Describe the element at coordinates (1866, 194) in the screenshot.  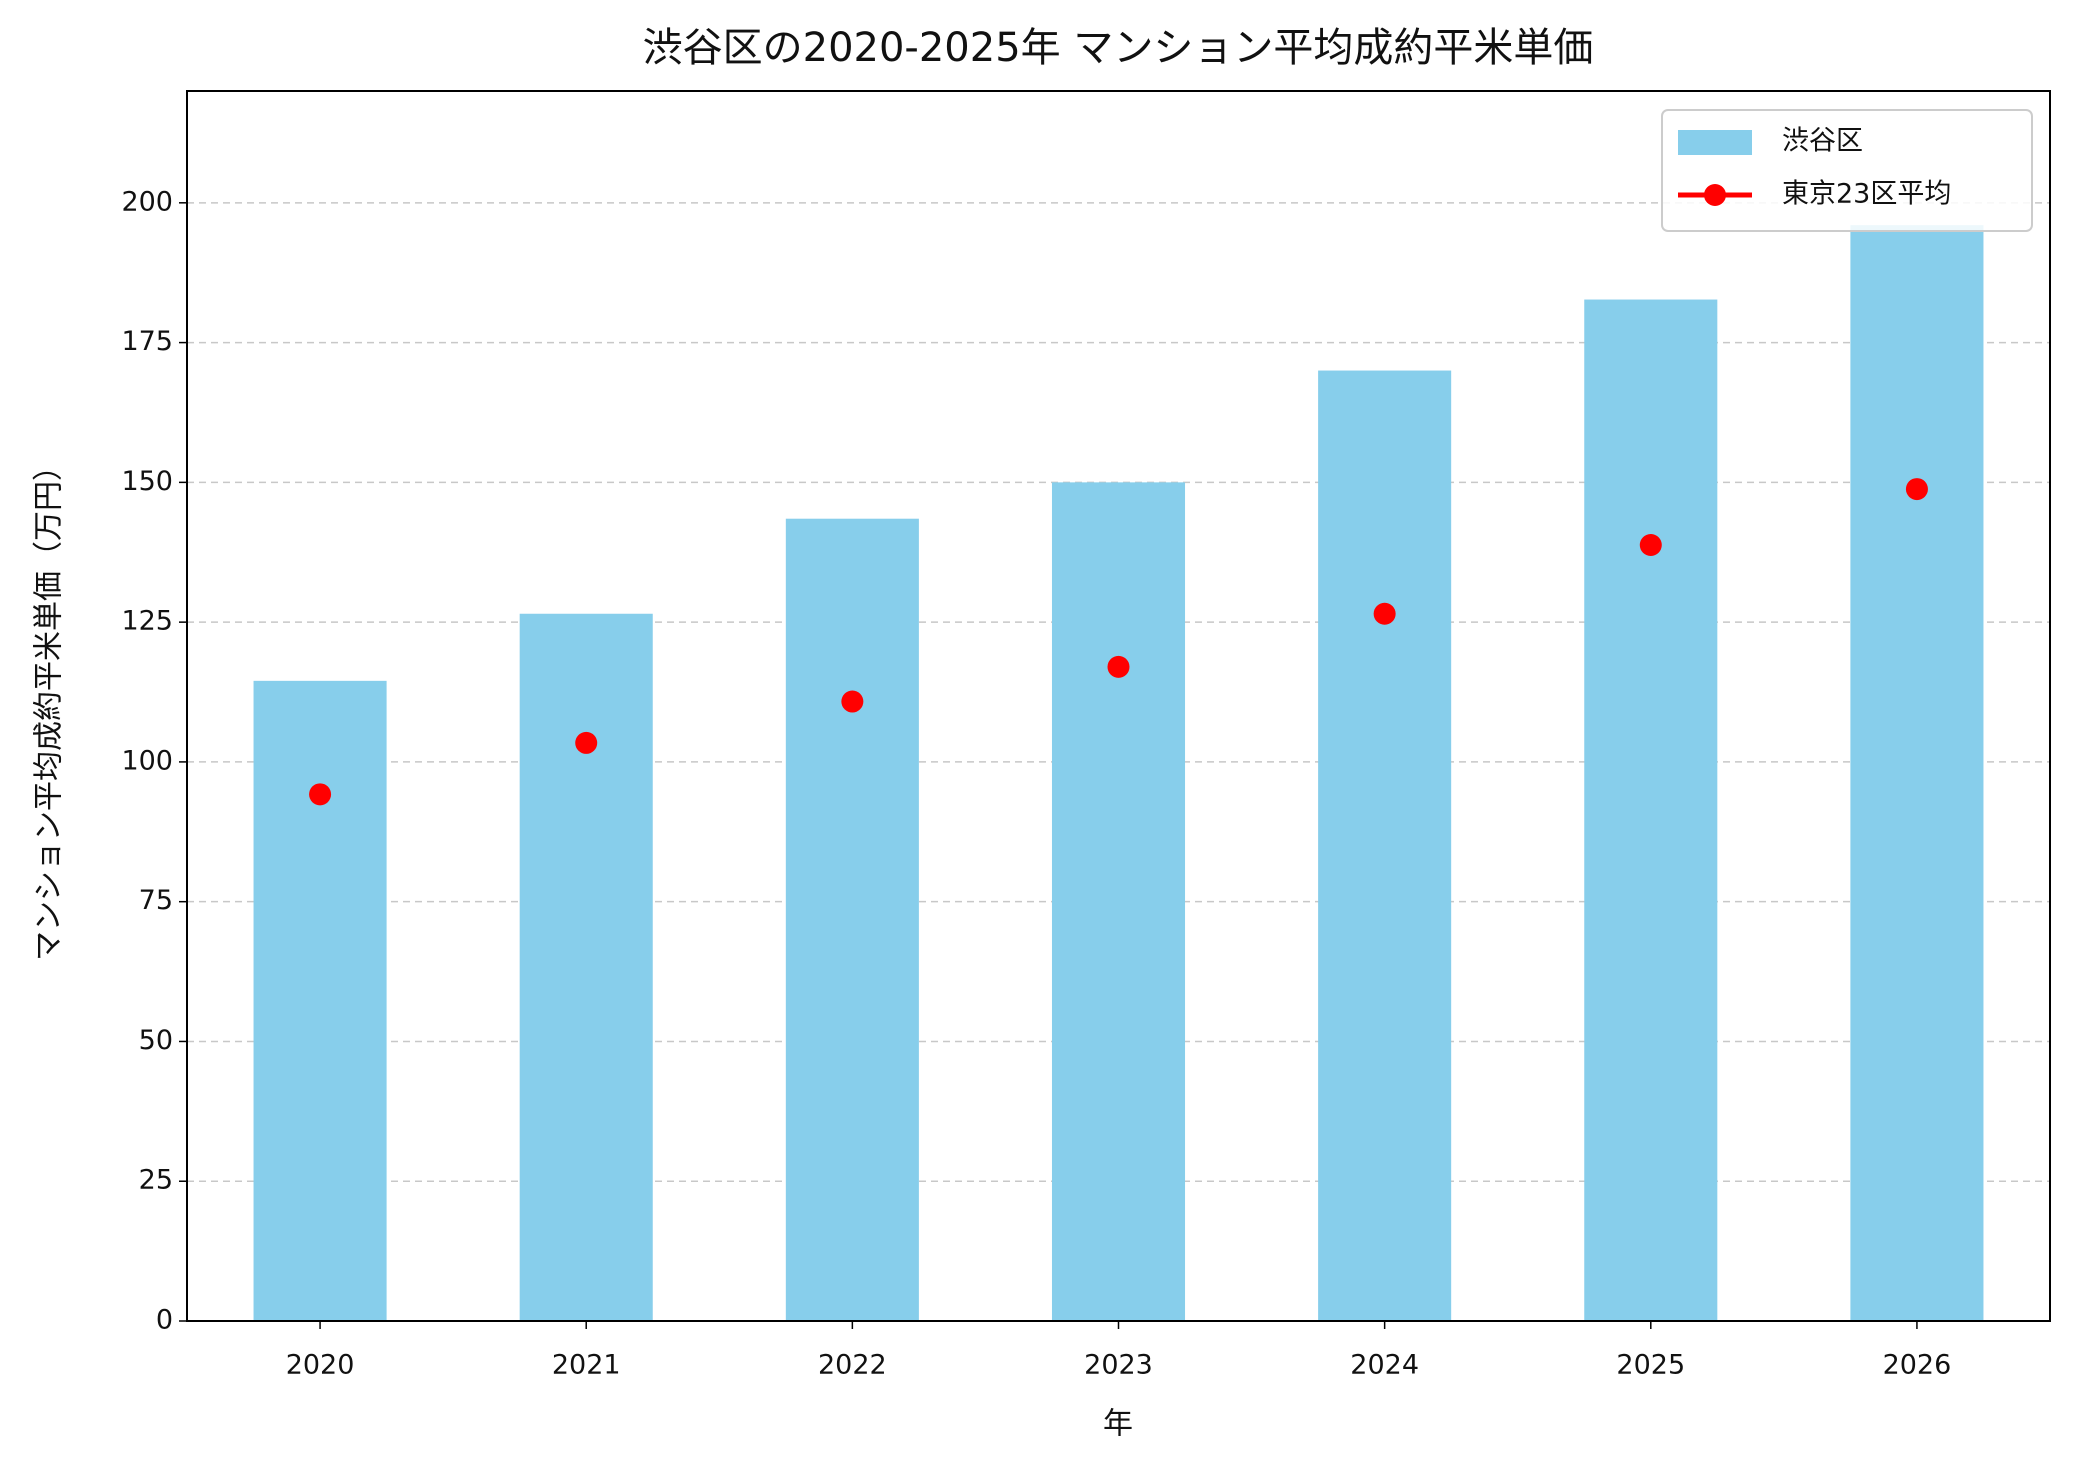
I see `legend-label: 東京23区平均` at that location.